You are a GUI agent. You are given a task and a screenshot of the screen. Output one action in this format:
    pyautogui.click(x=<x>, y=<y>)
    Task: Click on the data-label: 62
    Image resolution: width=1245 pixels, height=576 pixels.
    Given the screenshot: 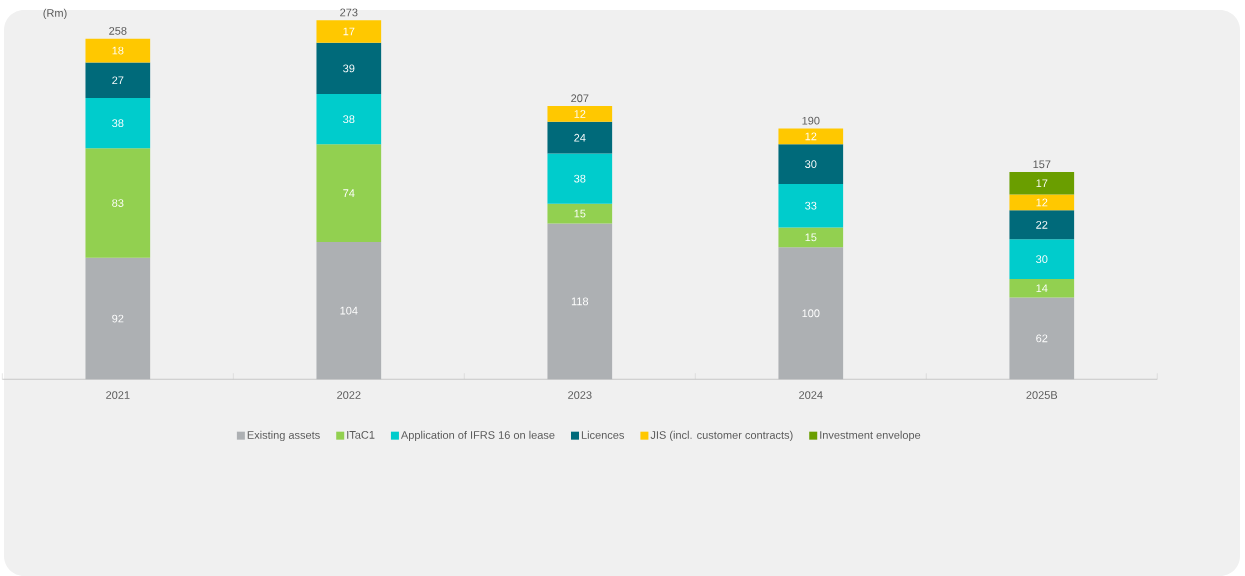 What is the action you would take?
    pyautogui.click(x=1042, y=338)
    